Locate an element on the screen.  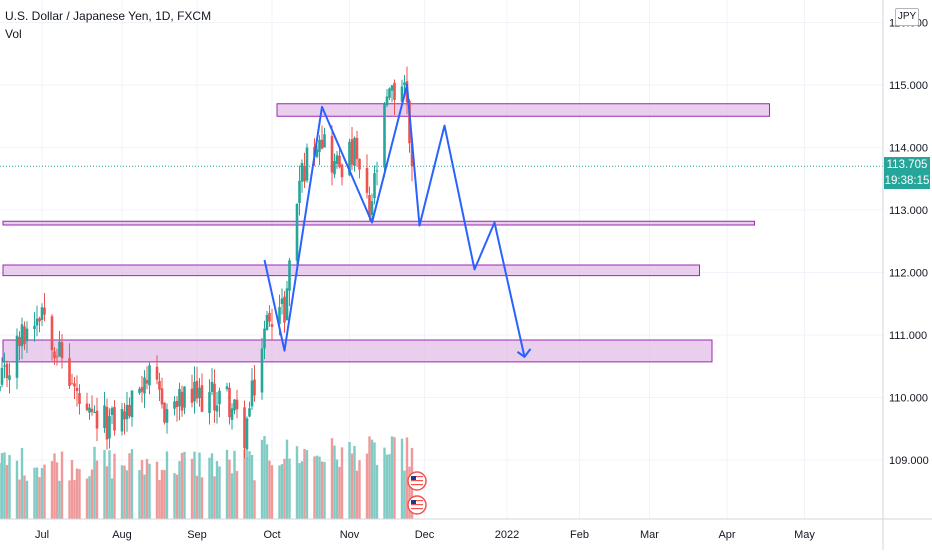
projection-line is located at coordinates (394, 221).